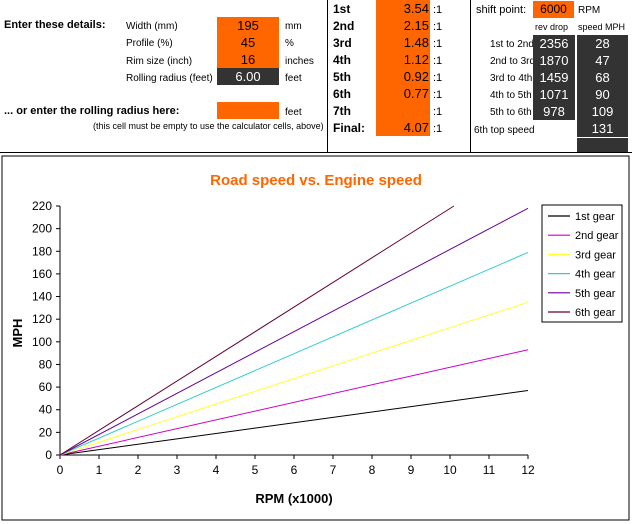  What do you see at coordinates (289, 43) in the screenshot?
I see `profile-unit: %` at bounding box center [289, 43].